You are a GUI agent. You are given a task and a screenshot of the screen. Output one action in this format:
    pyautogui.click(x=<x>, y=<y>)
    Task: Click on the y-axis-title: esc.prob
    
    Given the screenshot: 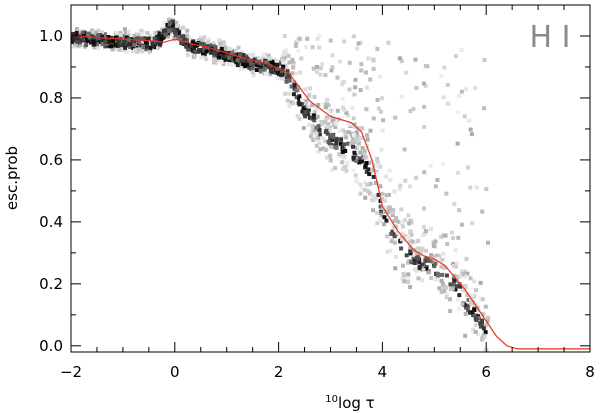 What is the action you would take?
    pyautogui.click(x=12, y=178)
    